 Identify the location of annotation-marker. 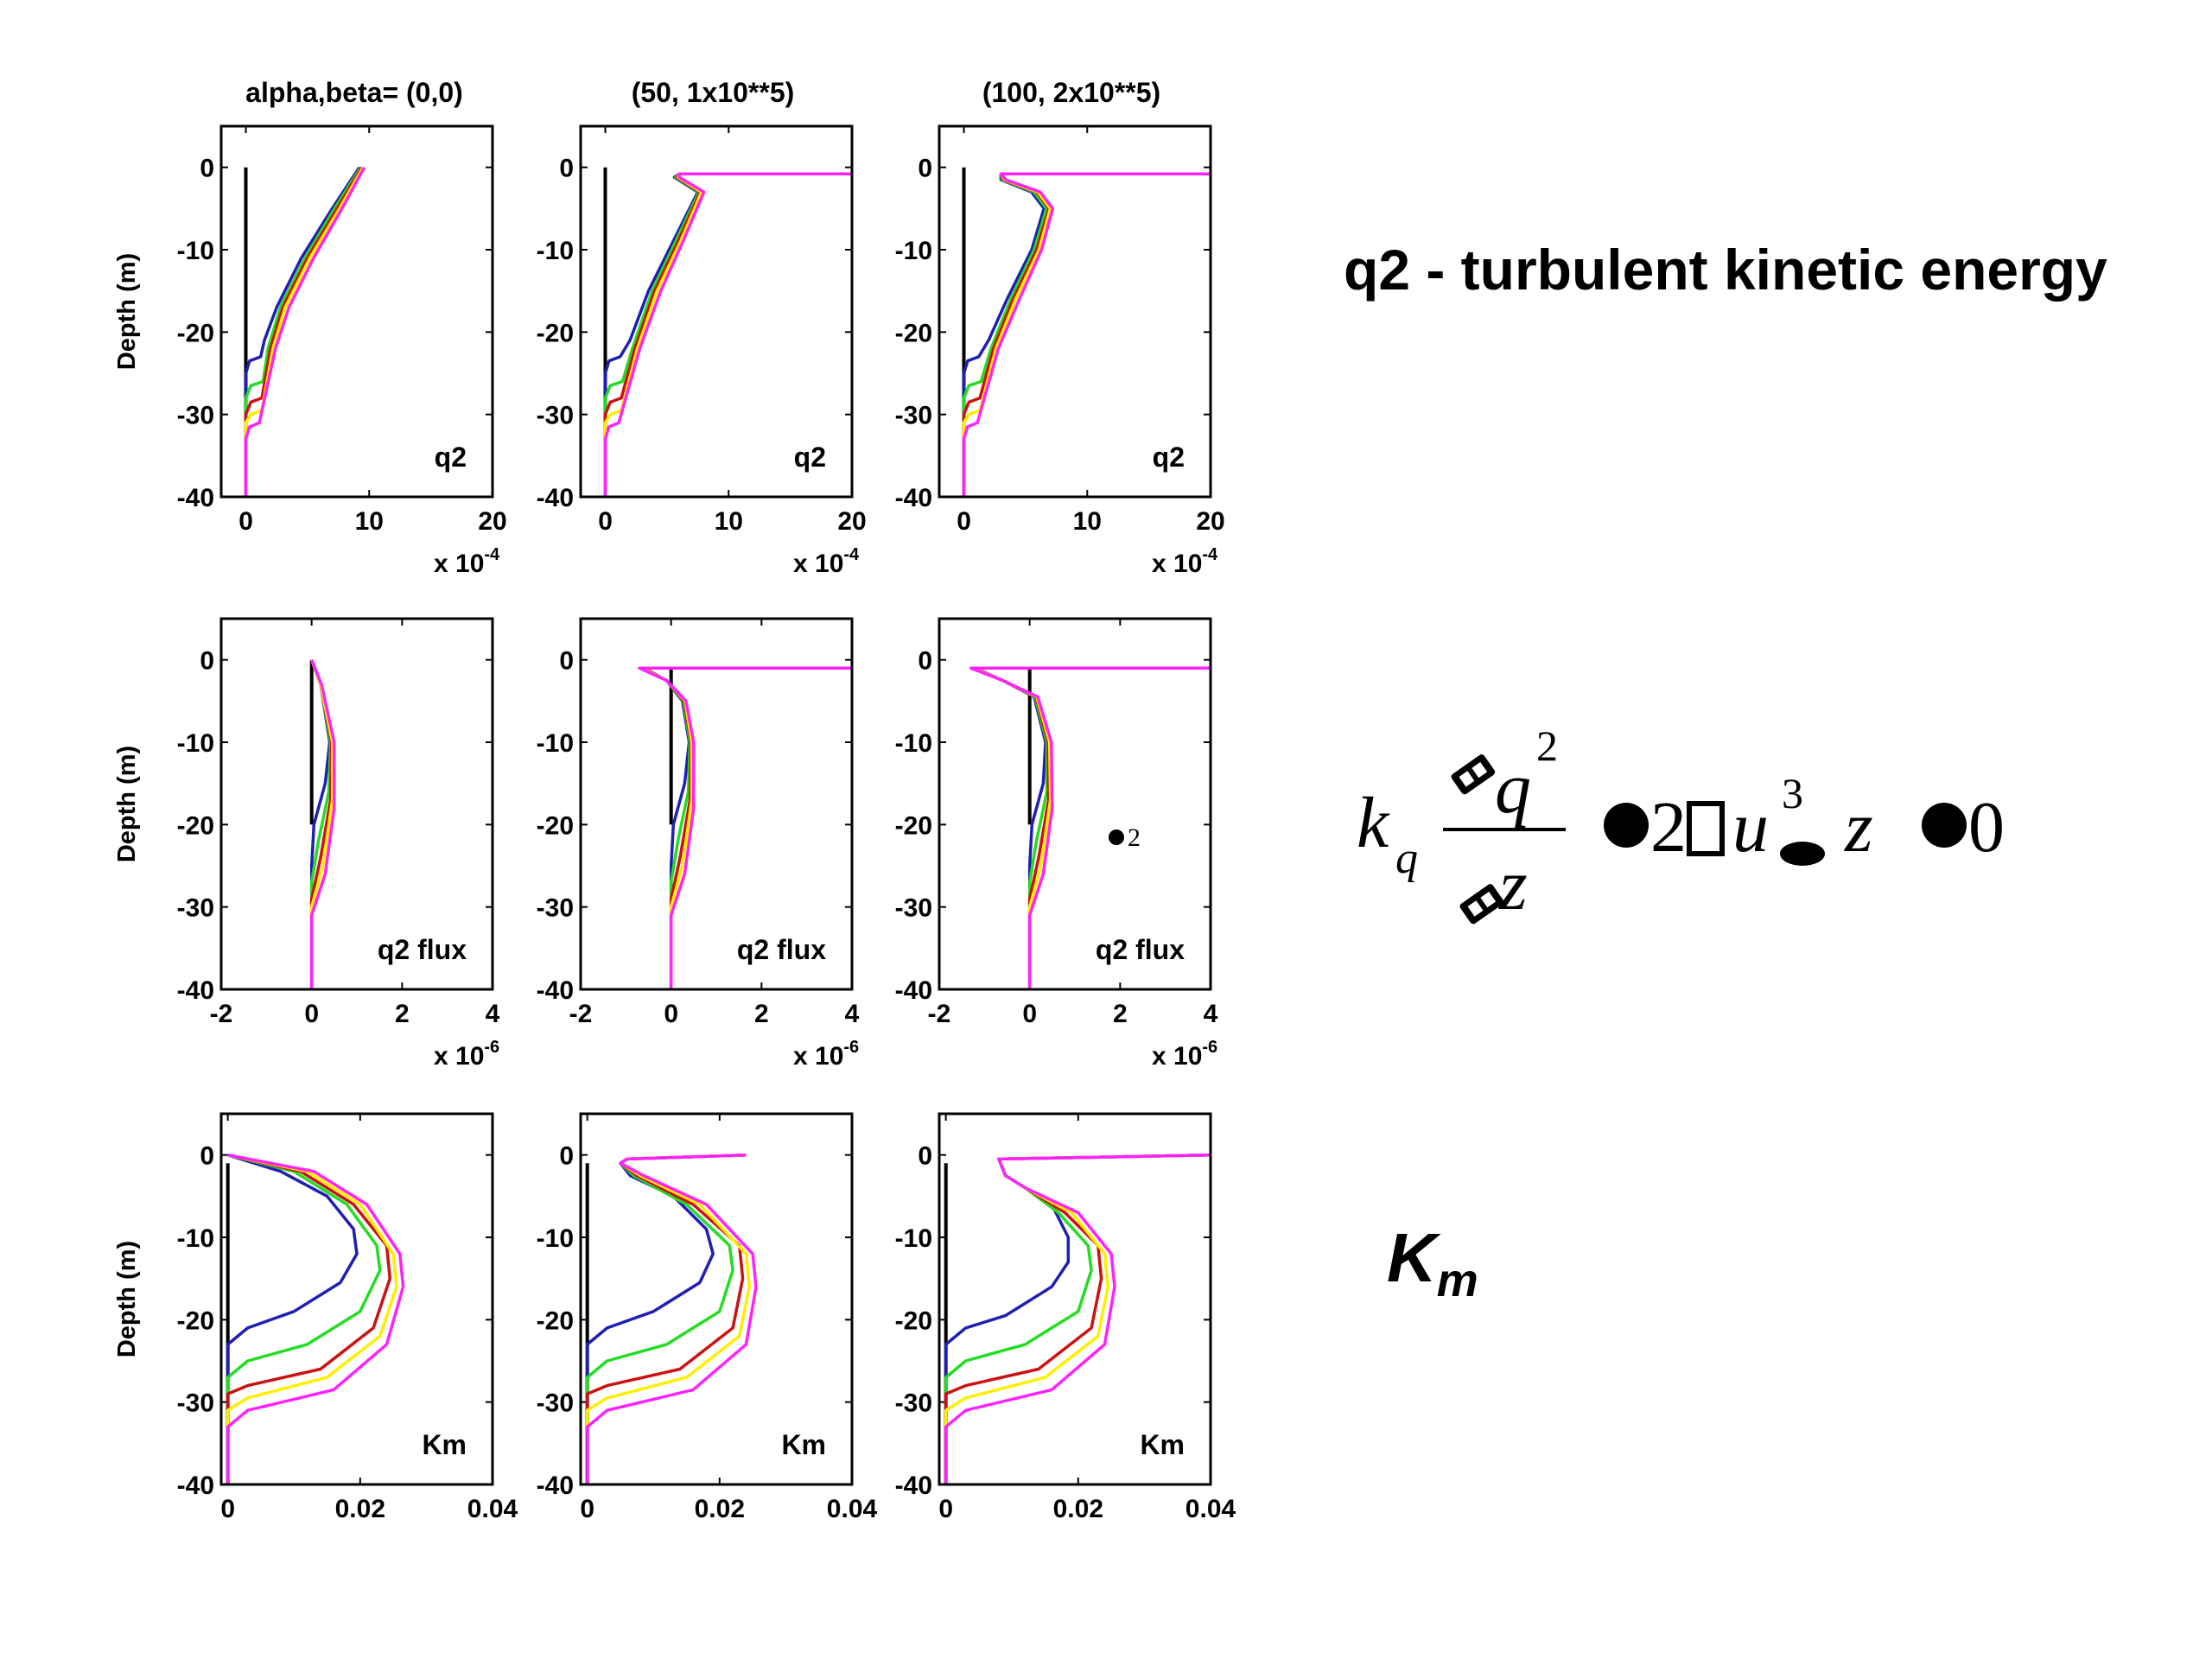
(1116, 837).